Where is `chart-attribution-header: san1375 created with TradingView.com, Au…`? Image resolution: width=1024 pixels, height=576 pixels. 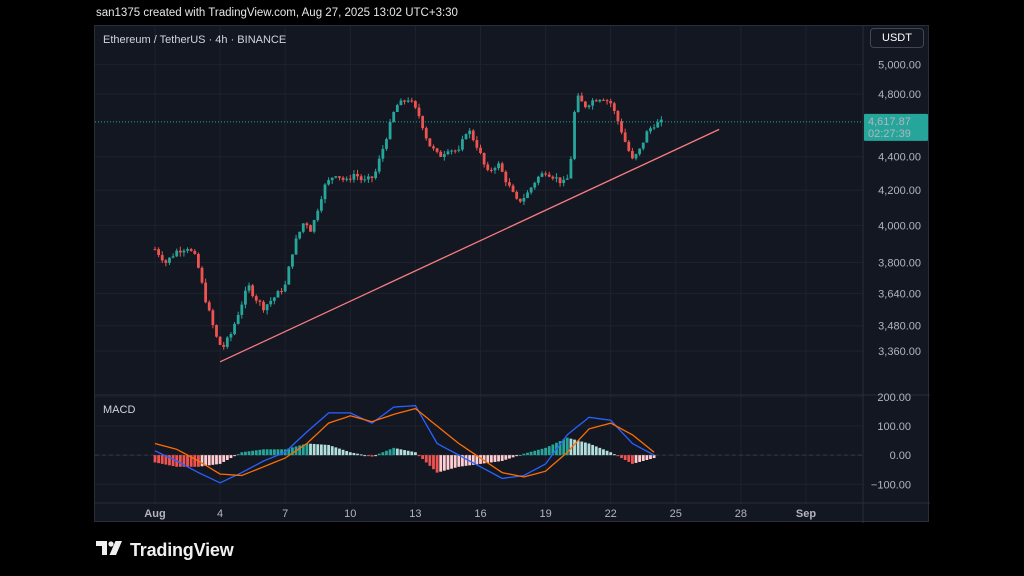
chart-attribution-header: san1375 created with TradingView.com, Au… is located at coordinates (277, 13).